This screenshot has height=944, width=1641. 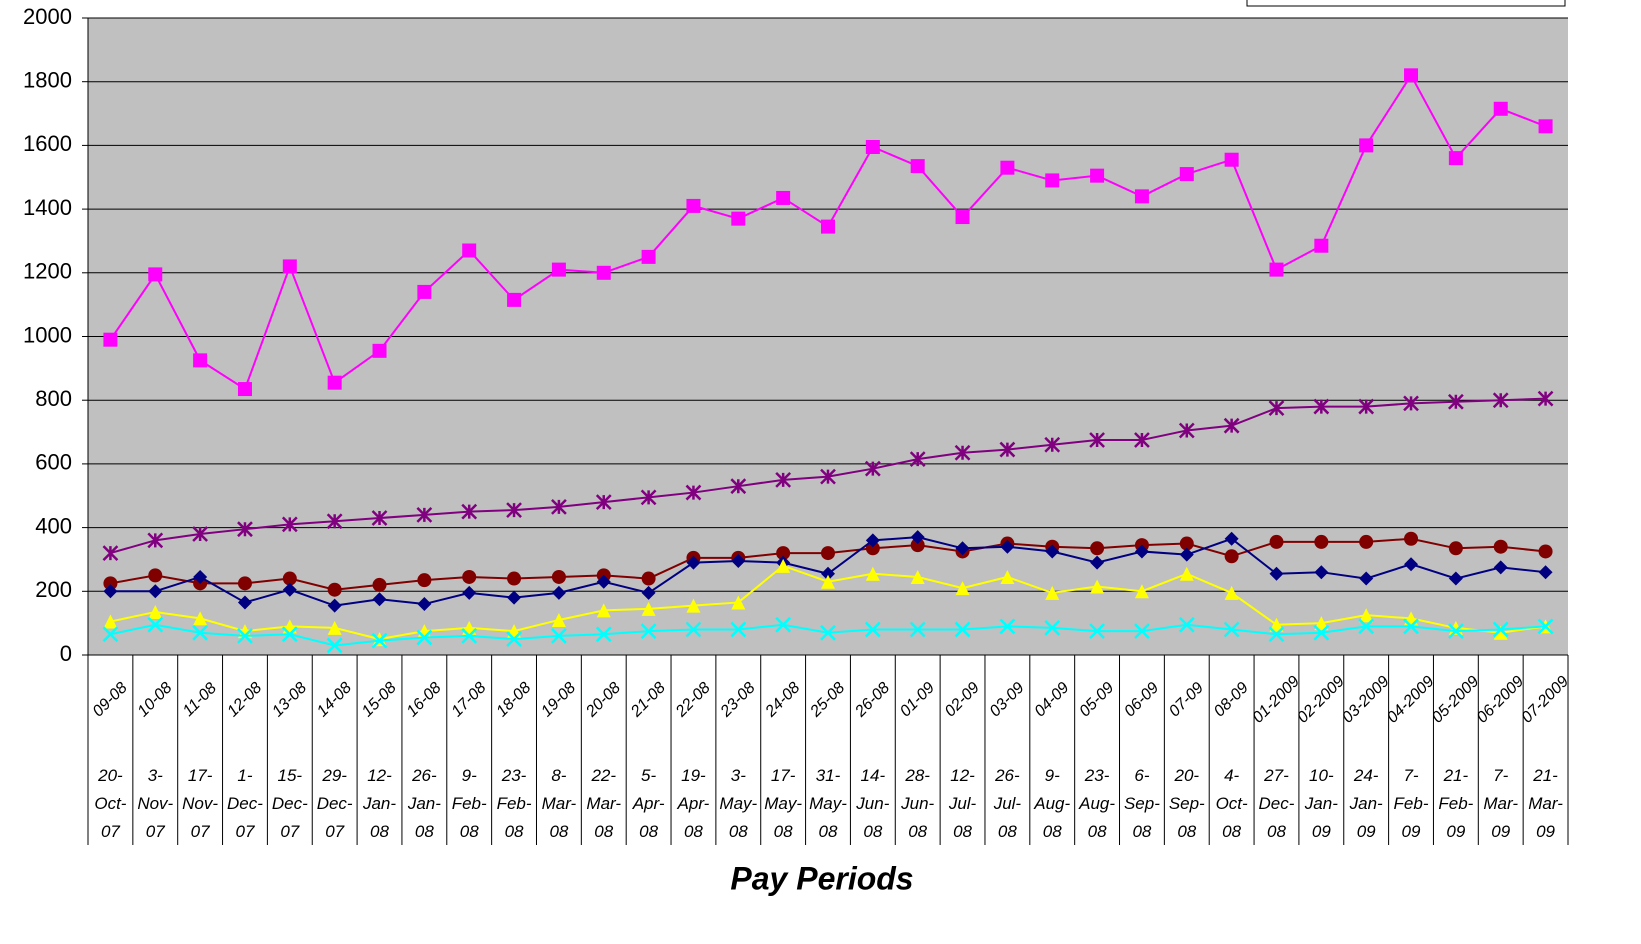 What do you see at coordinates (603, 803) in the screenshot?
I see `date-label-box: 22-Mar-08` at bounding box center [603, 803].